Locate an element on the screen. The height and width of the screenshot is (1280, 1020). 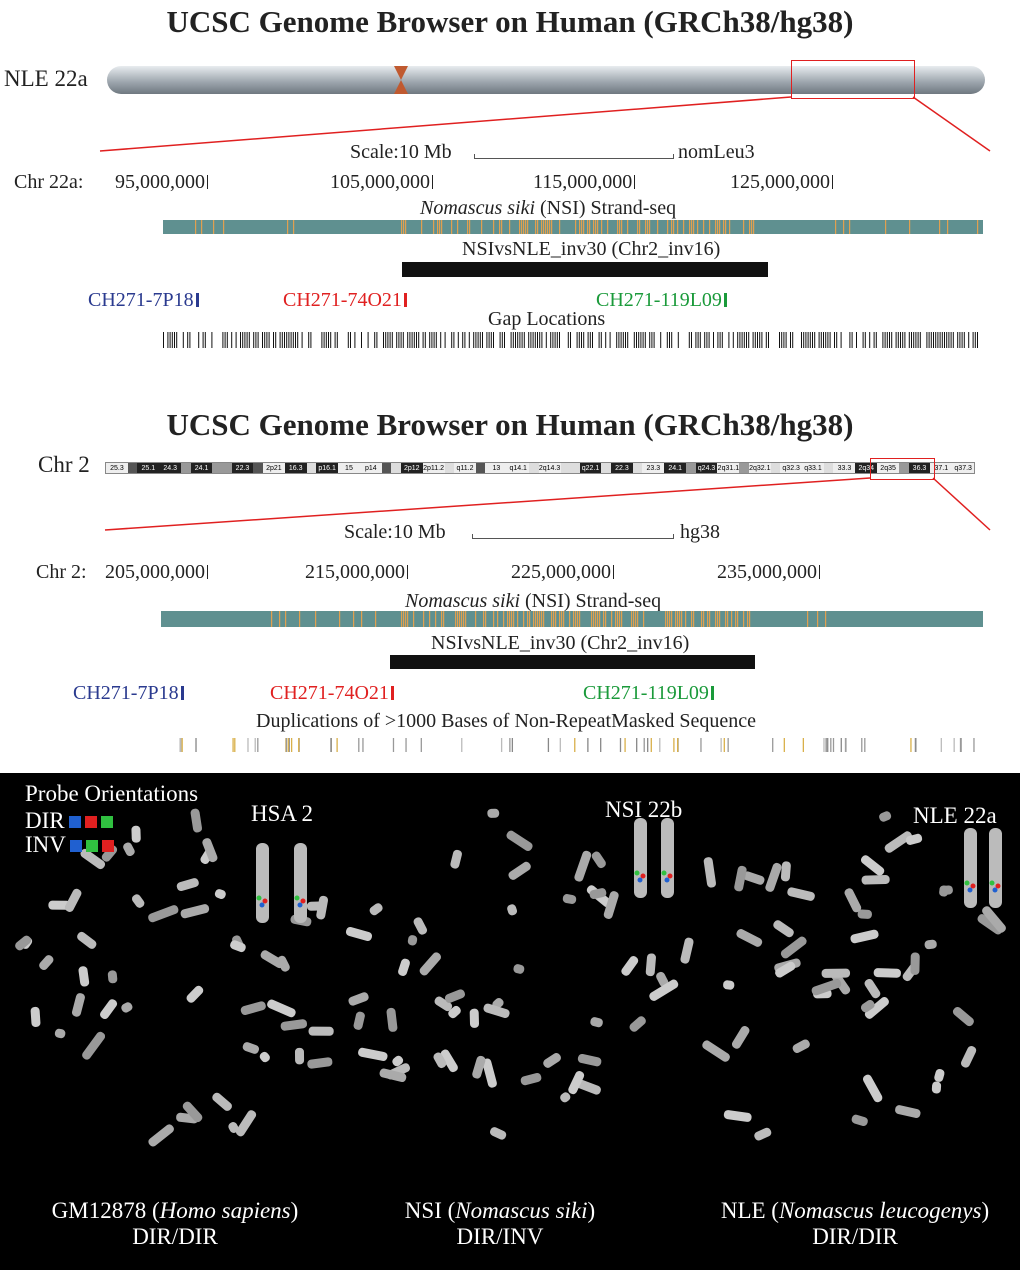
coord-label: Chr 2: is located at coordinates (61, 572).